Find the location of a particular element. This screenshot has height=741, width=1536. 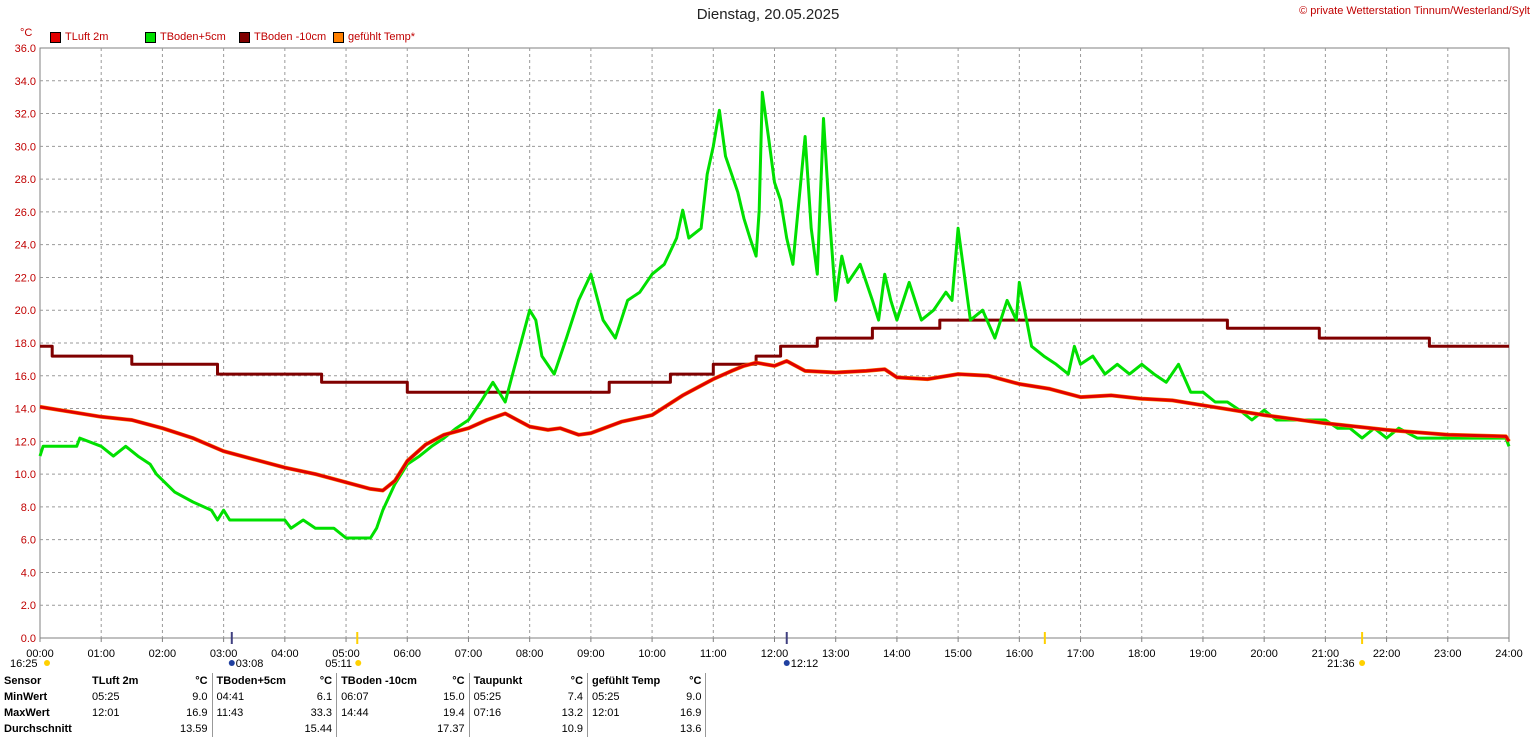

x-tick-label: 03:00 is located at coordinates (224, 654).